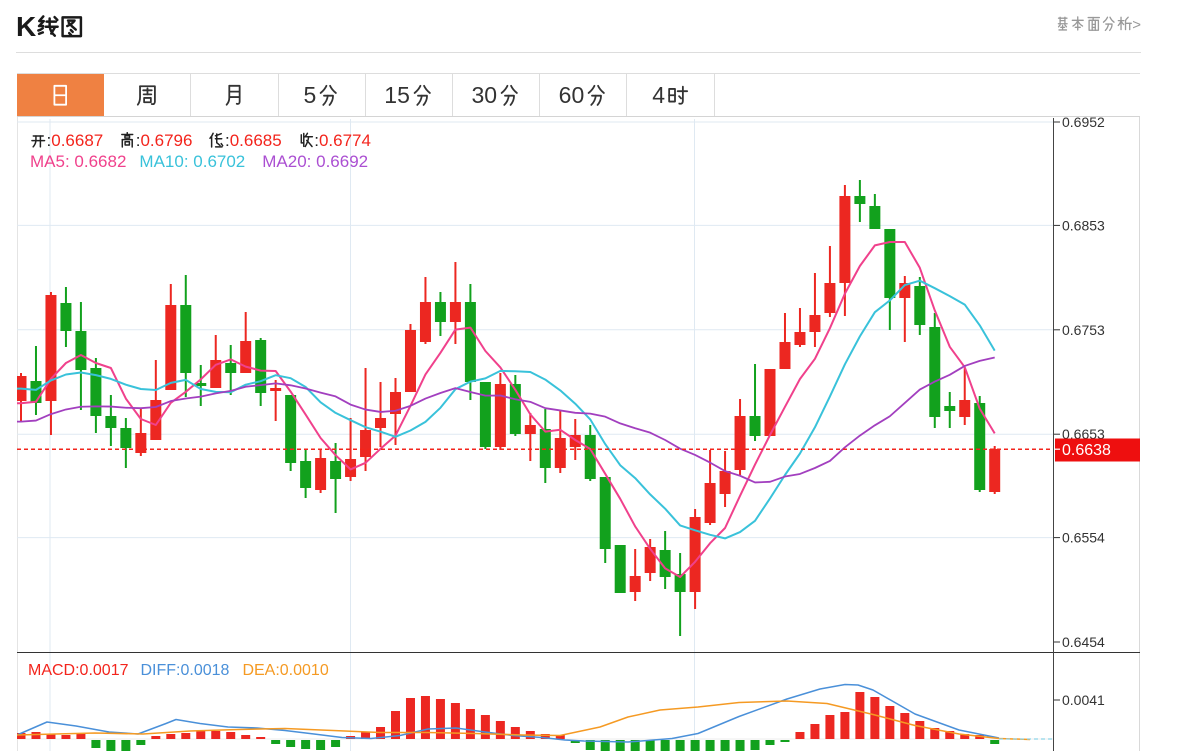  Describe the element at coordinates (1083, 123) in the screenshot. I see `svg-text: 0.6952` at that location.